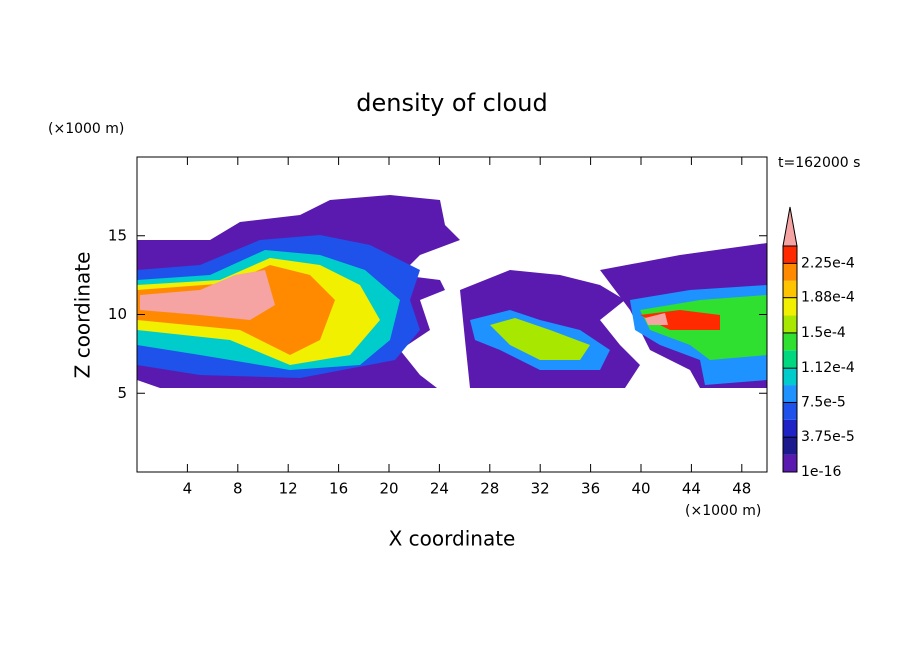  I want to click on x-tick-label: 8, so click(238, 489).